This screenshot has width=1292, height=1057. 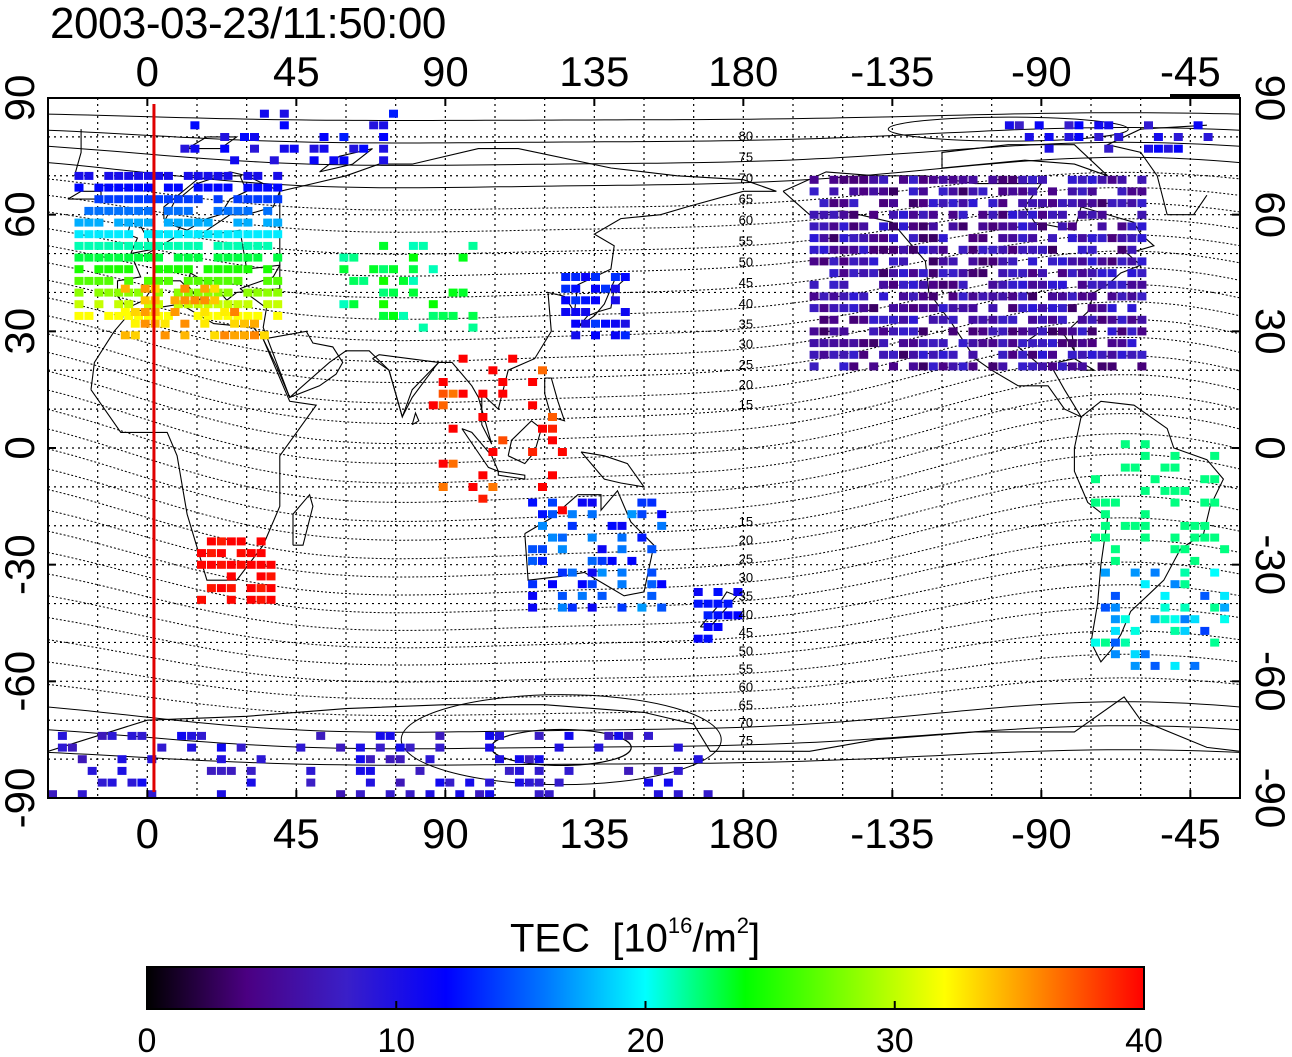 What do you see at coordinates (525, 442) in the screenshot?
I see `coastline-borneo` at bounding box center [525, 442].